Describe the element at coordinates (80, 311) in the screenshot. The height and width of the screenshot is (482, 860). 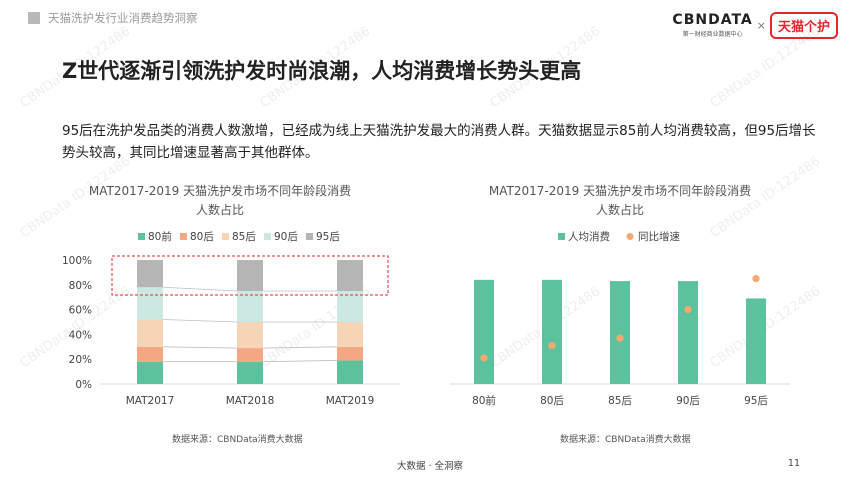
I see `y-tick-label: 60%` at that location.